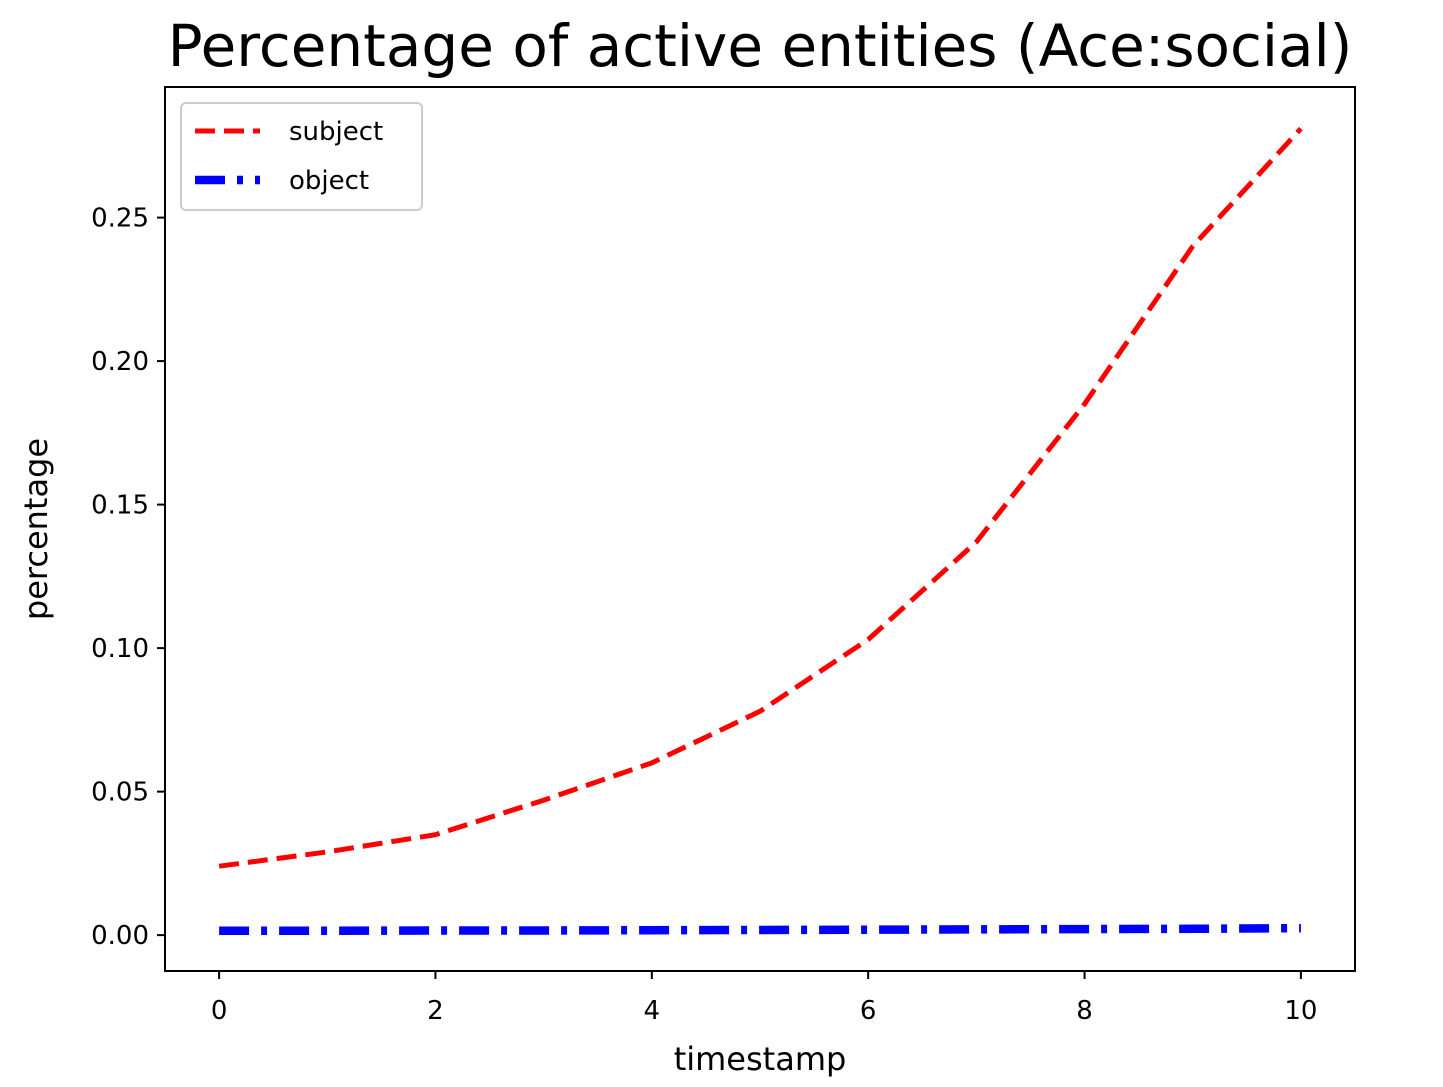 The image size is (1443, 1087). Describe the element at coordinates (120, 649) in the screenshot. I see `y-tick-label: 0.10` at that location.